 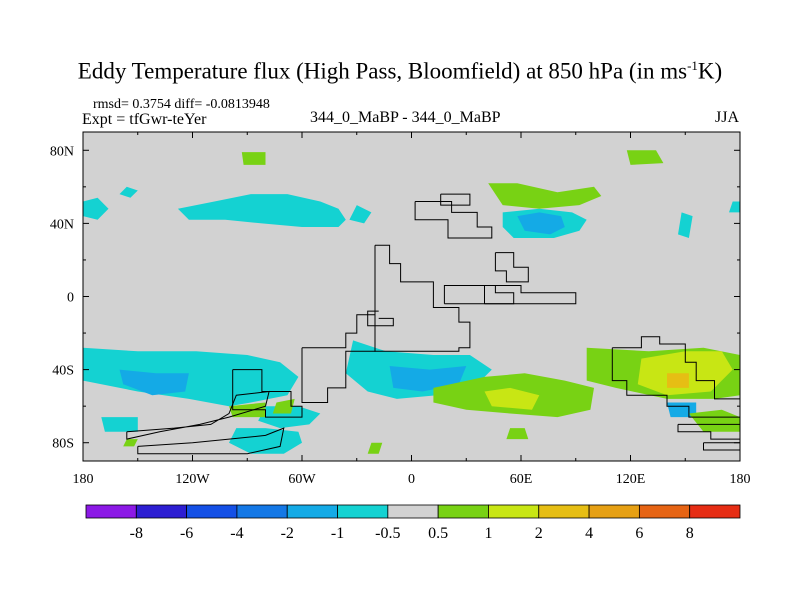 I want to click on colorbar-label: 0.5, so click(x=438, y=533).